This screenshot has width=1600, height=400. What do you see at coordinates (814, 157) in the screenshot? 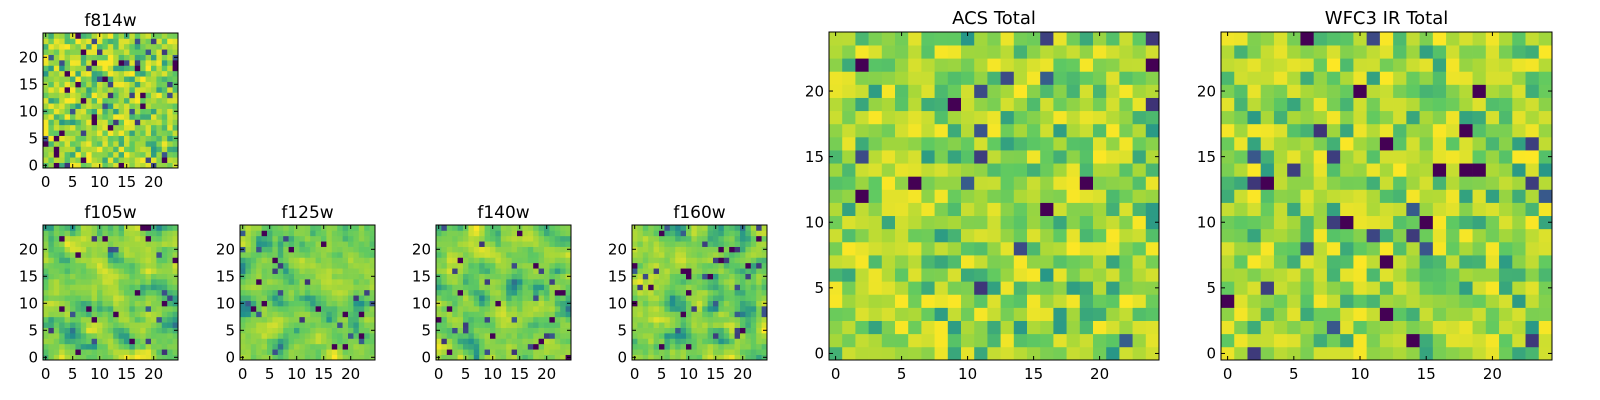
I see `y-tick-label: 15` at bounding box center [814, 157].